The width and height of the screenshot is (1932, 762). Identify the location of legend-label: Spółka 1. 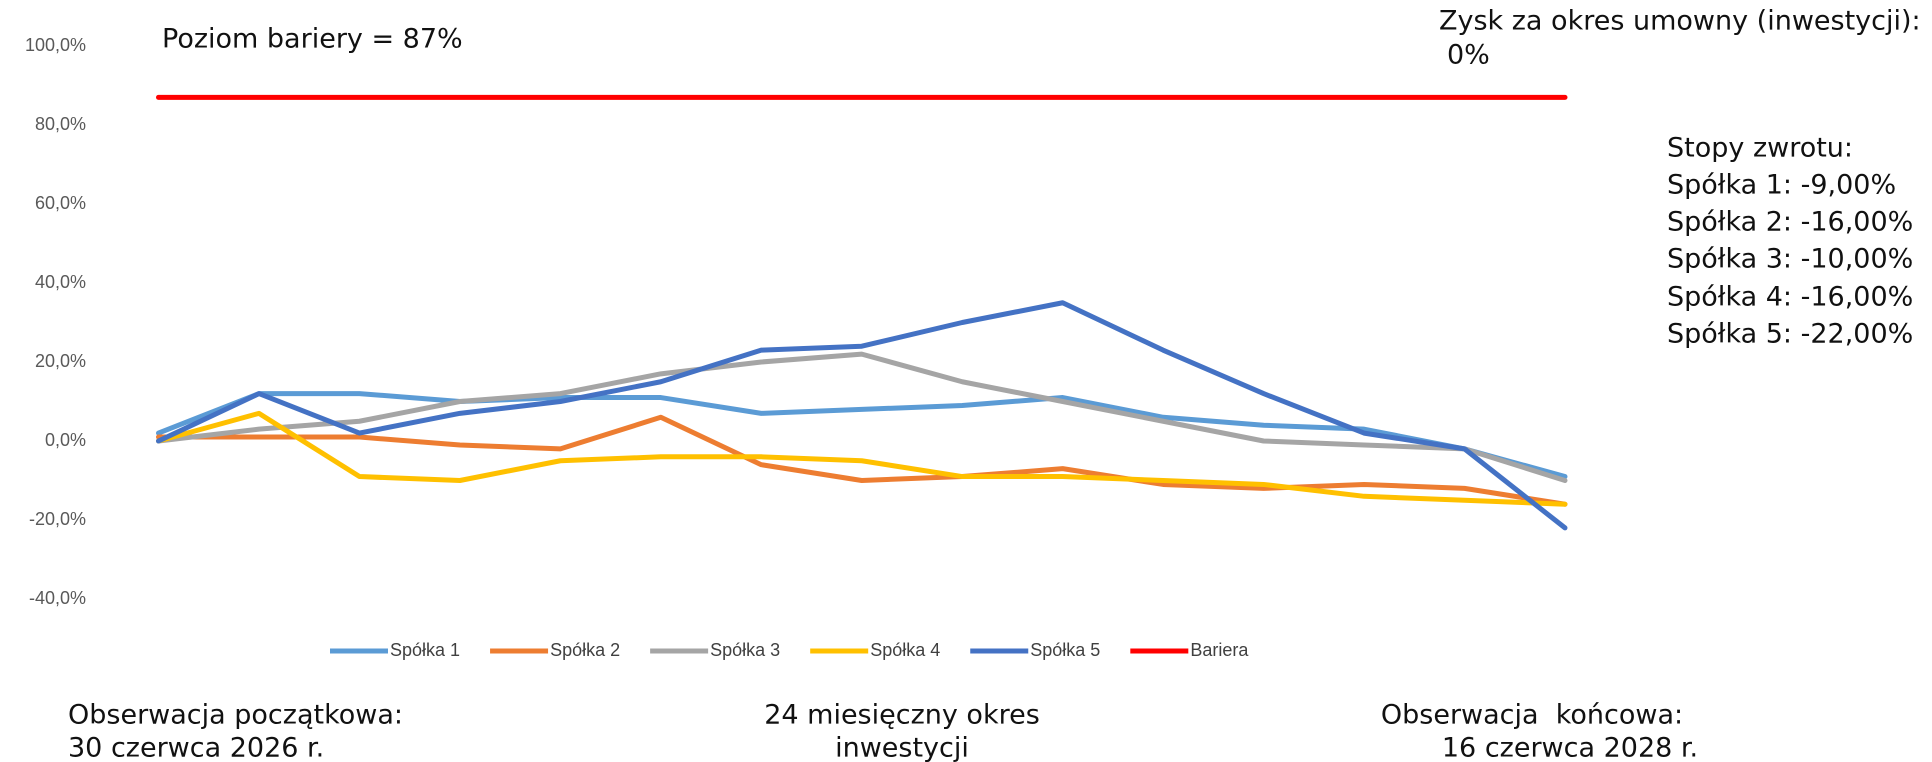
(425, 650).